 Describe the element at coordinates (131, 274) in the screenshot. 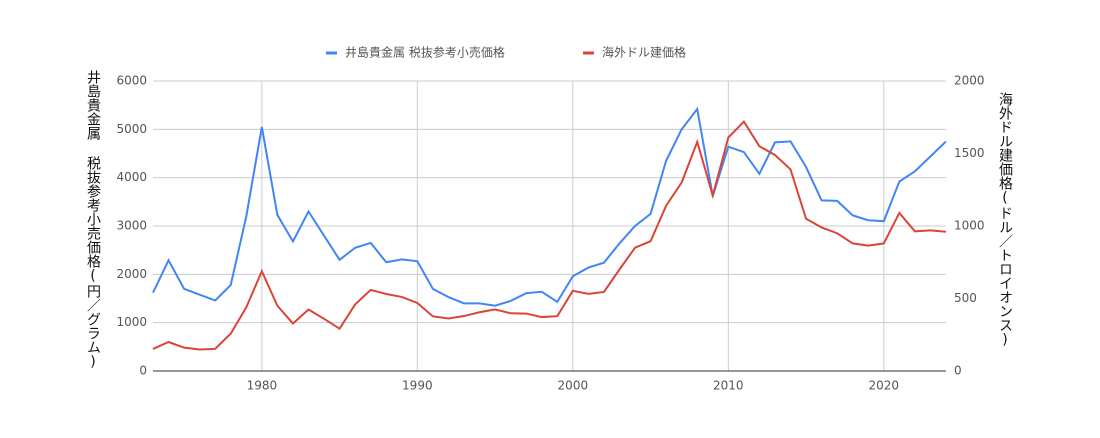

I see `y-tick-label: 2000` at that location.